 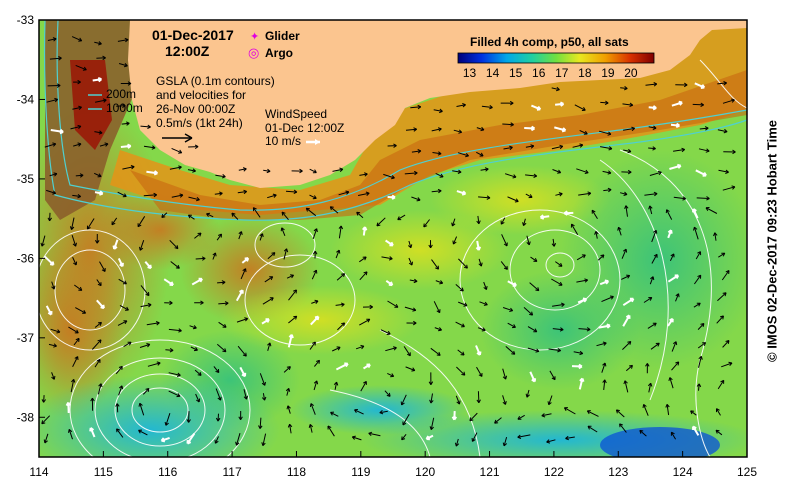 What do you see at coordinates (631, 73) in the screenshot?
I see `colorbar-tick-label: 20` at bounding box center [631, 73].